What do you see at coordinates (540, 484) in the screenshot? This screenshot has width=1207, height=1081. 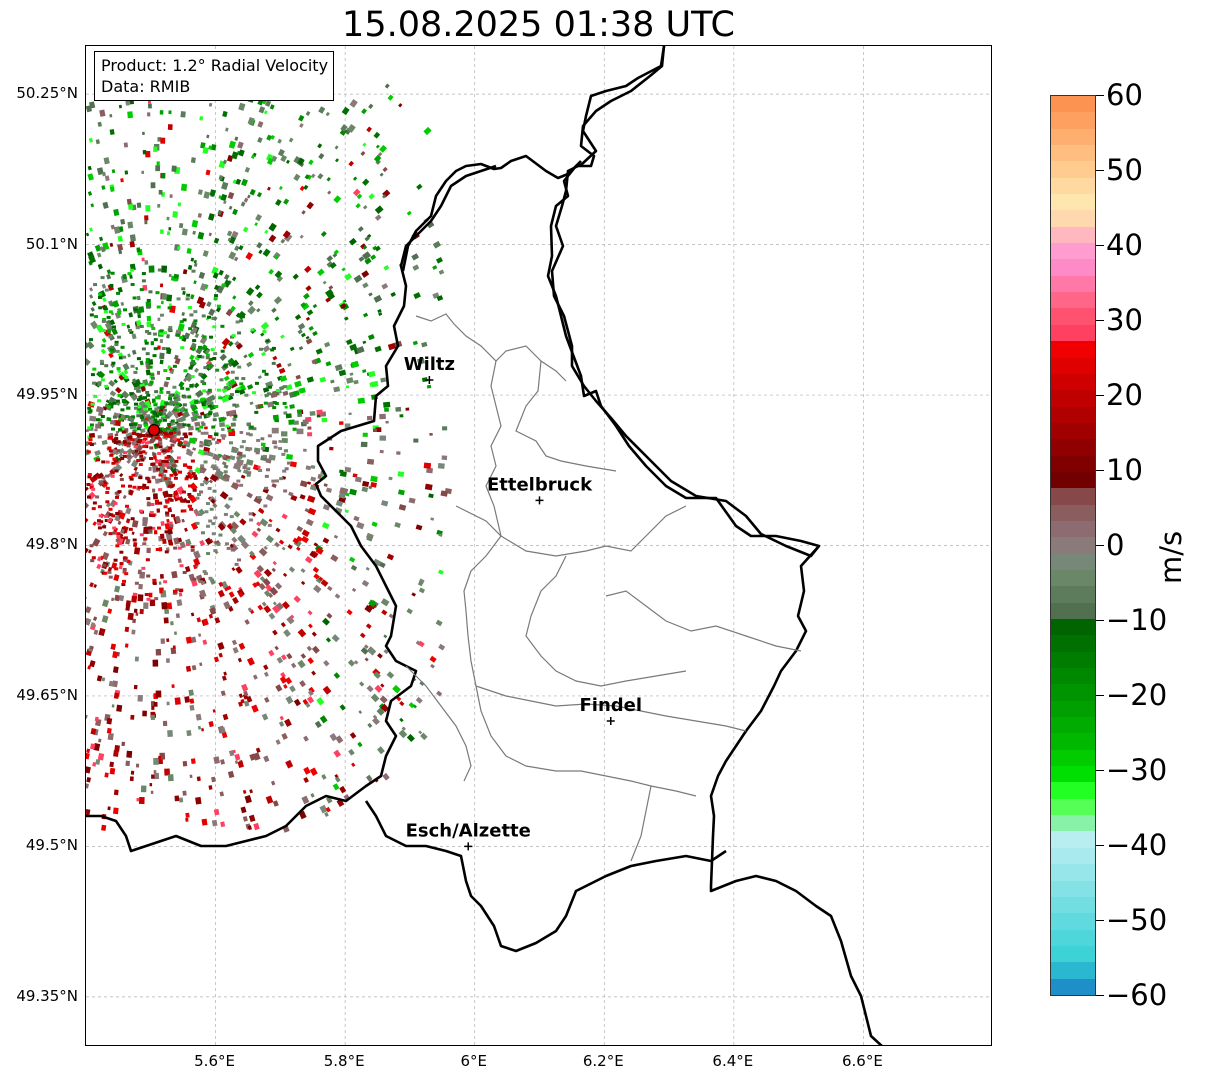 I see `city-label: Ettelbruck` at bounding box center [540, 484].